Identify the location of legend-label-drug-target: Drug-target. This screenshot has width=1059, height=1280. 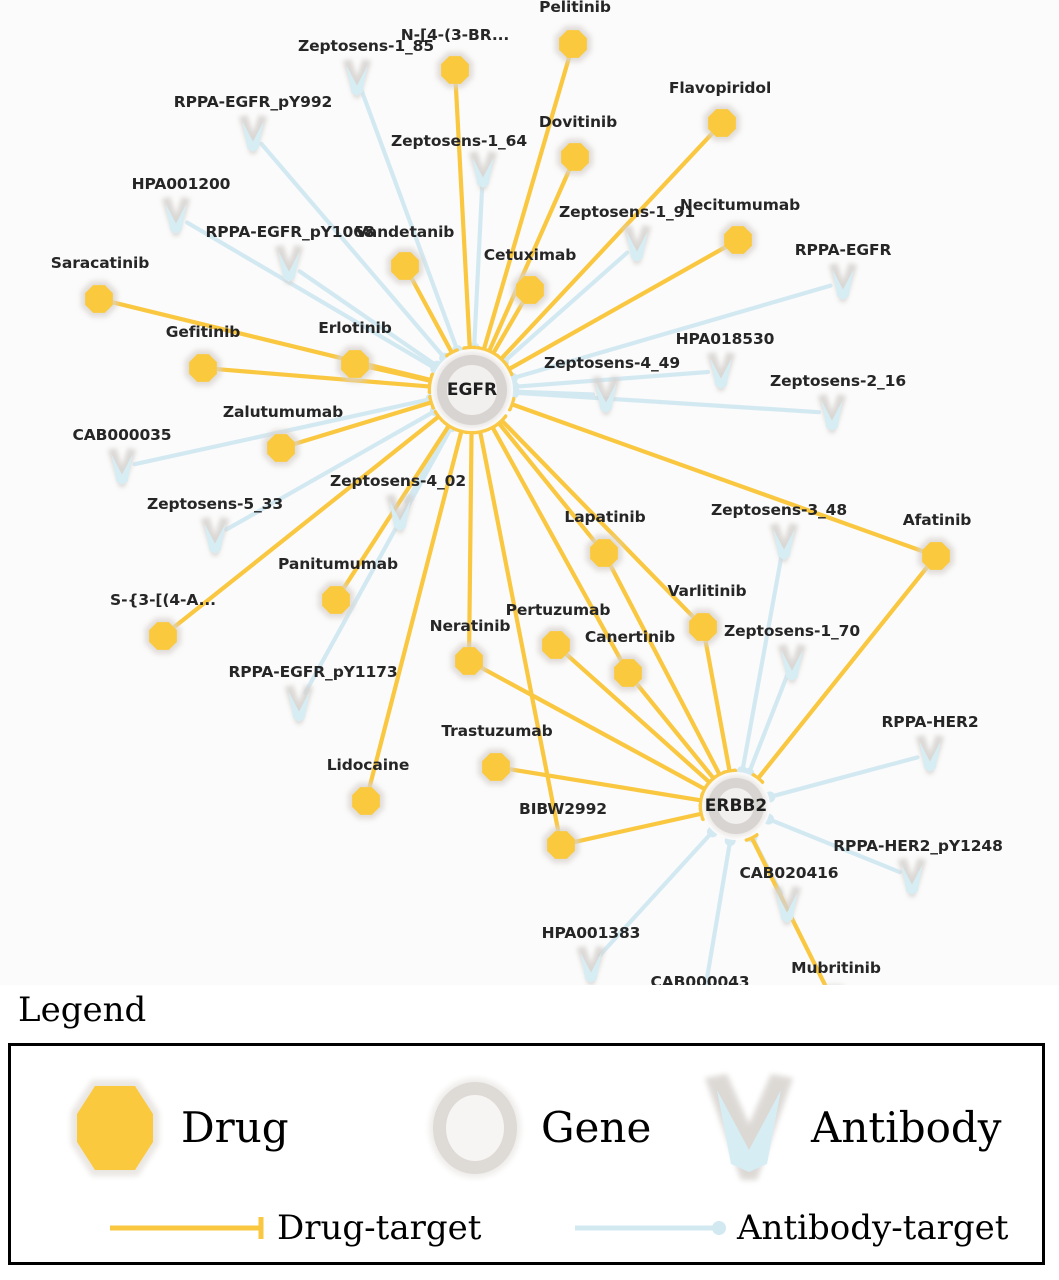
(379, 1228).